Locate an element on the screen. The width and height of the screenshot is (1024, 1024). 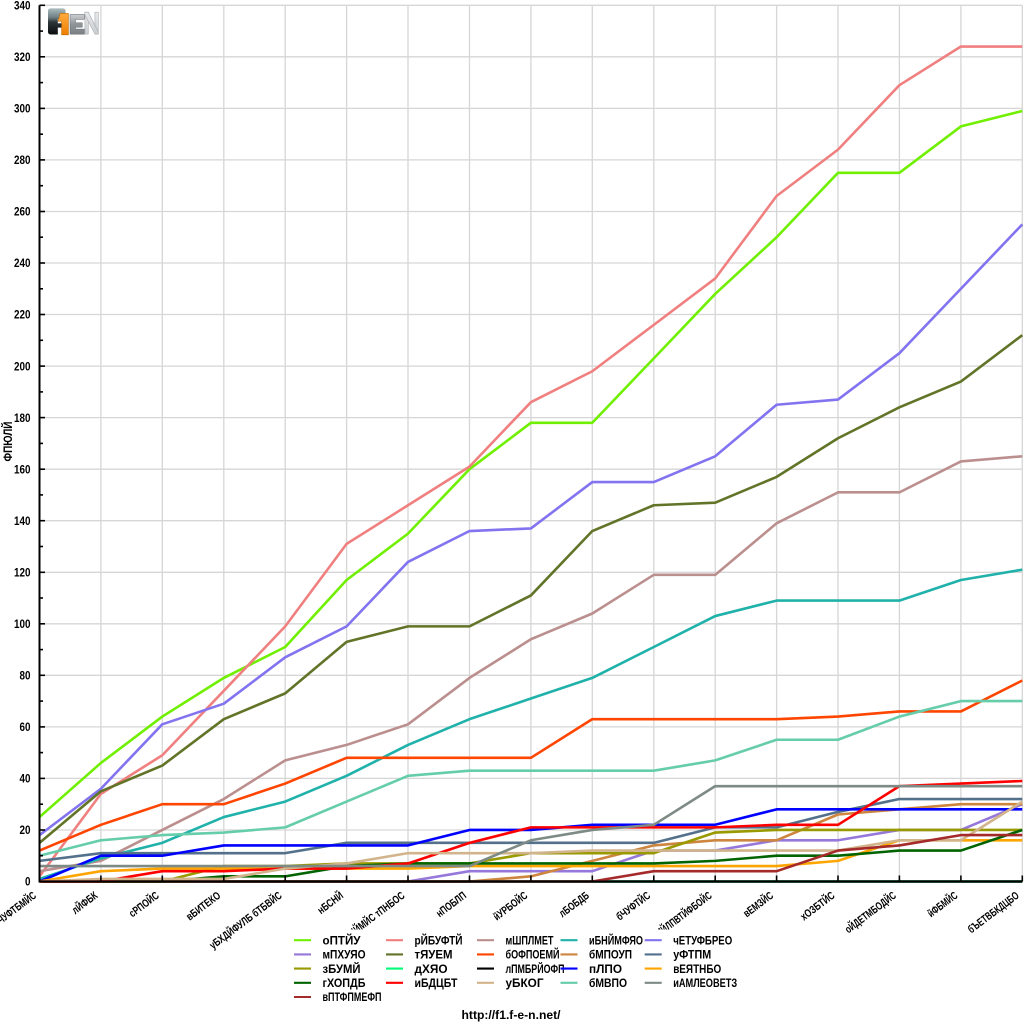
svg-text: бМВПО is located at coordinates (608, 984).